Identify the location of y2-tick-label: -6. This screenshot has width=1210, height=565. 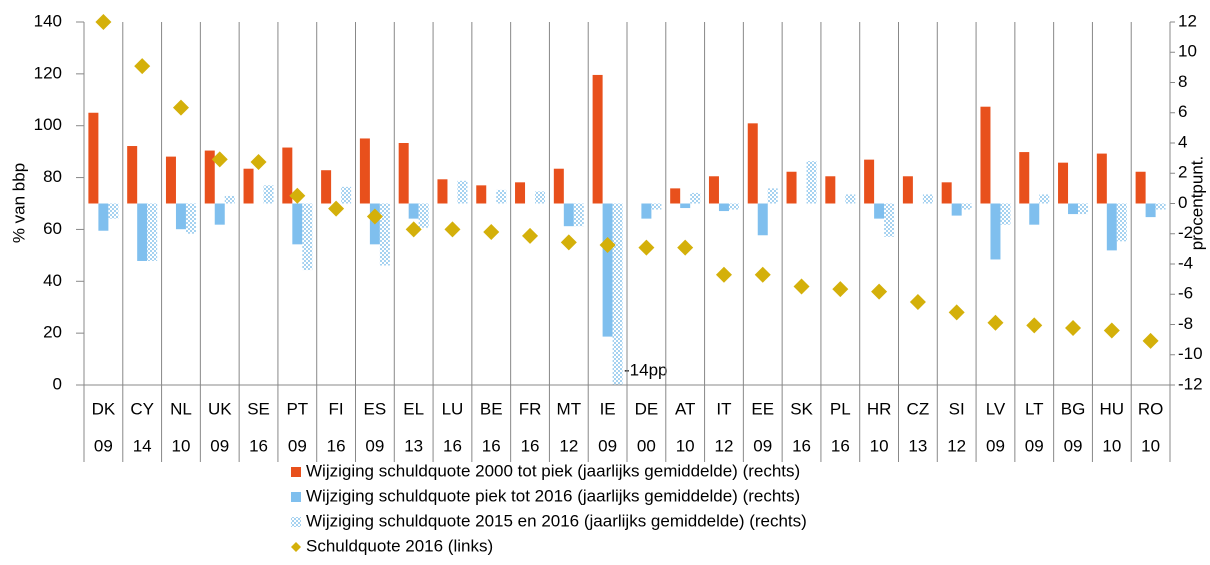
(1185, 293).